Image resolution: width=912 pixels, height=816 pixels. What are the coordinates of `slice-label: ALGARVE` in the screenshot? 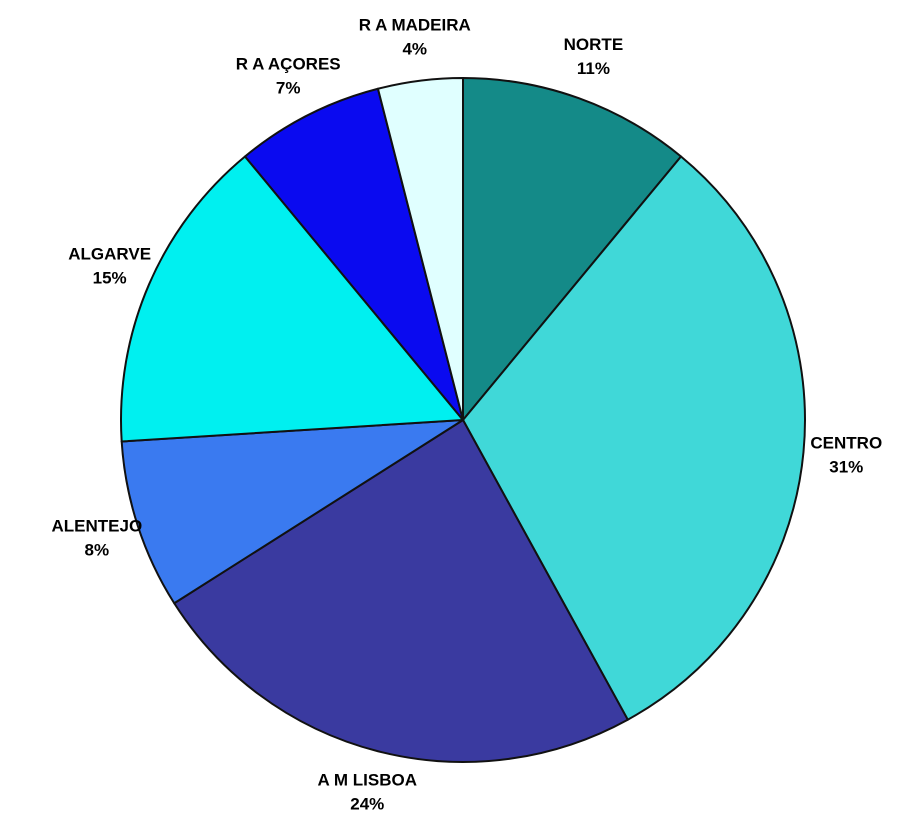 It's located at (109, 254).